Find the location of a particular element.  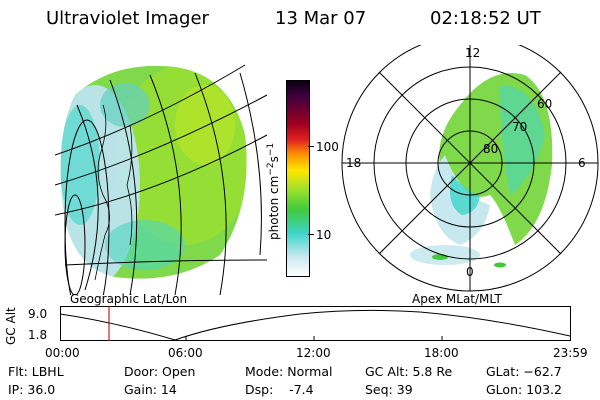

mlt-label-18: 18 is located at coordinates (354, 163).